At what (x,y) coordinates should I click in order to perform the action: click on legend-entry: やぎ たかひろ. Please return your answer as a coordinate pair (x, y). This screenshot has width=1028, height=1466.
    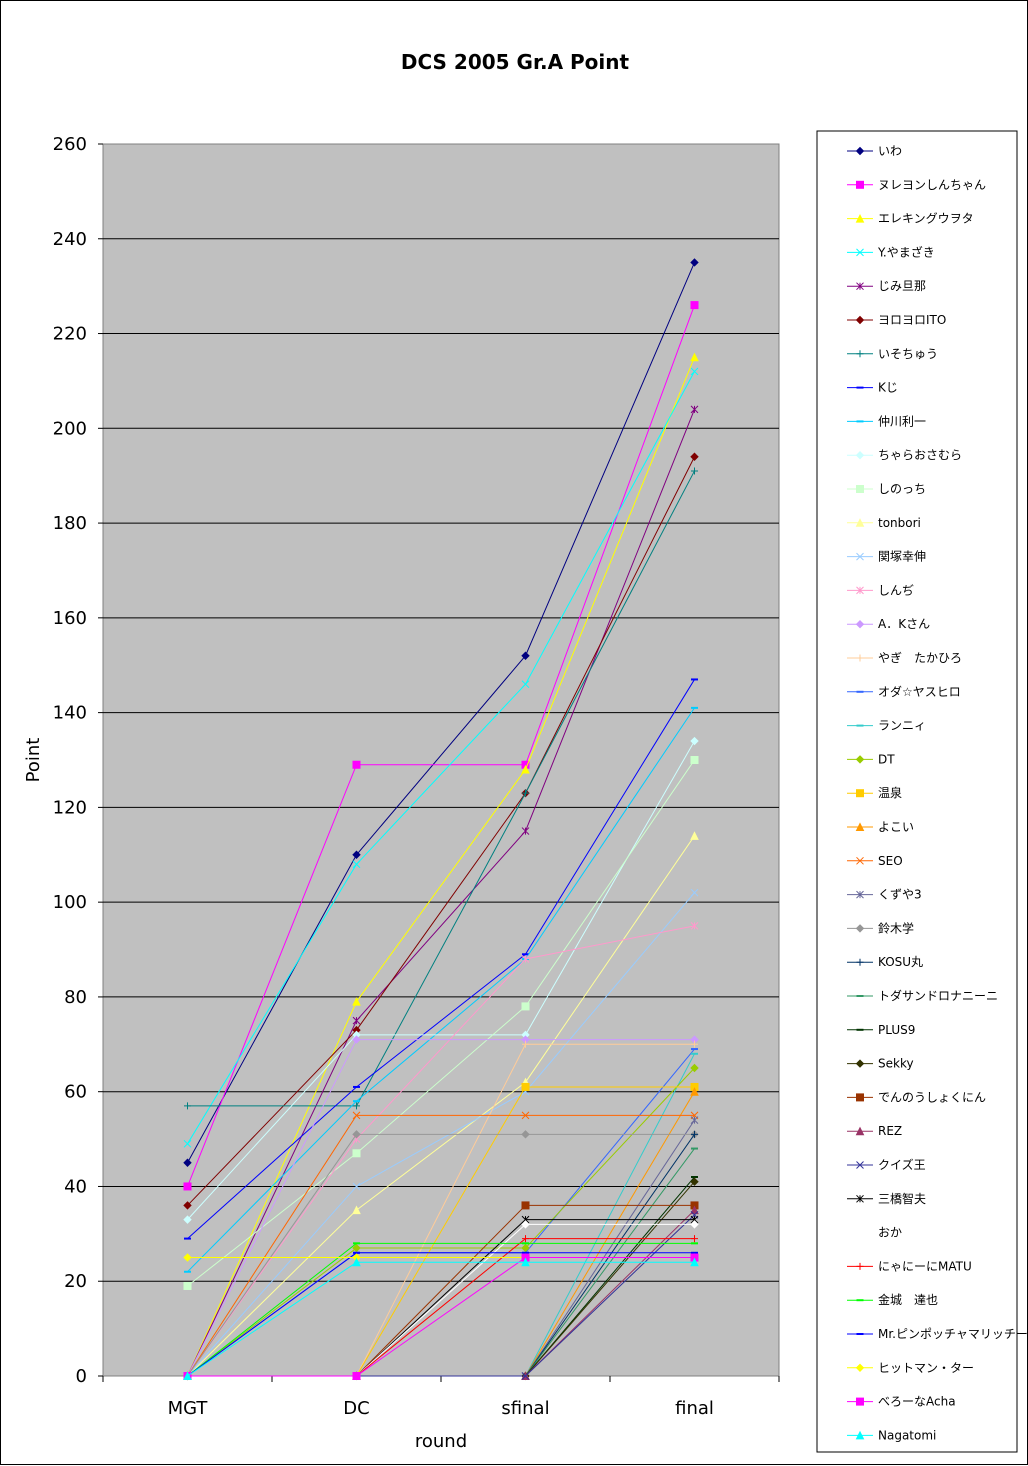
    Looking at the image, I should click on (904, 658).